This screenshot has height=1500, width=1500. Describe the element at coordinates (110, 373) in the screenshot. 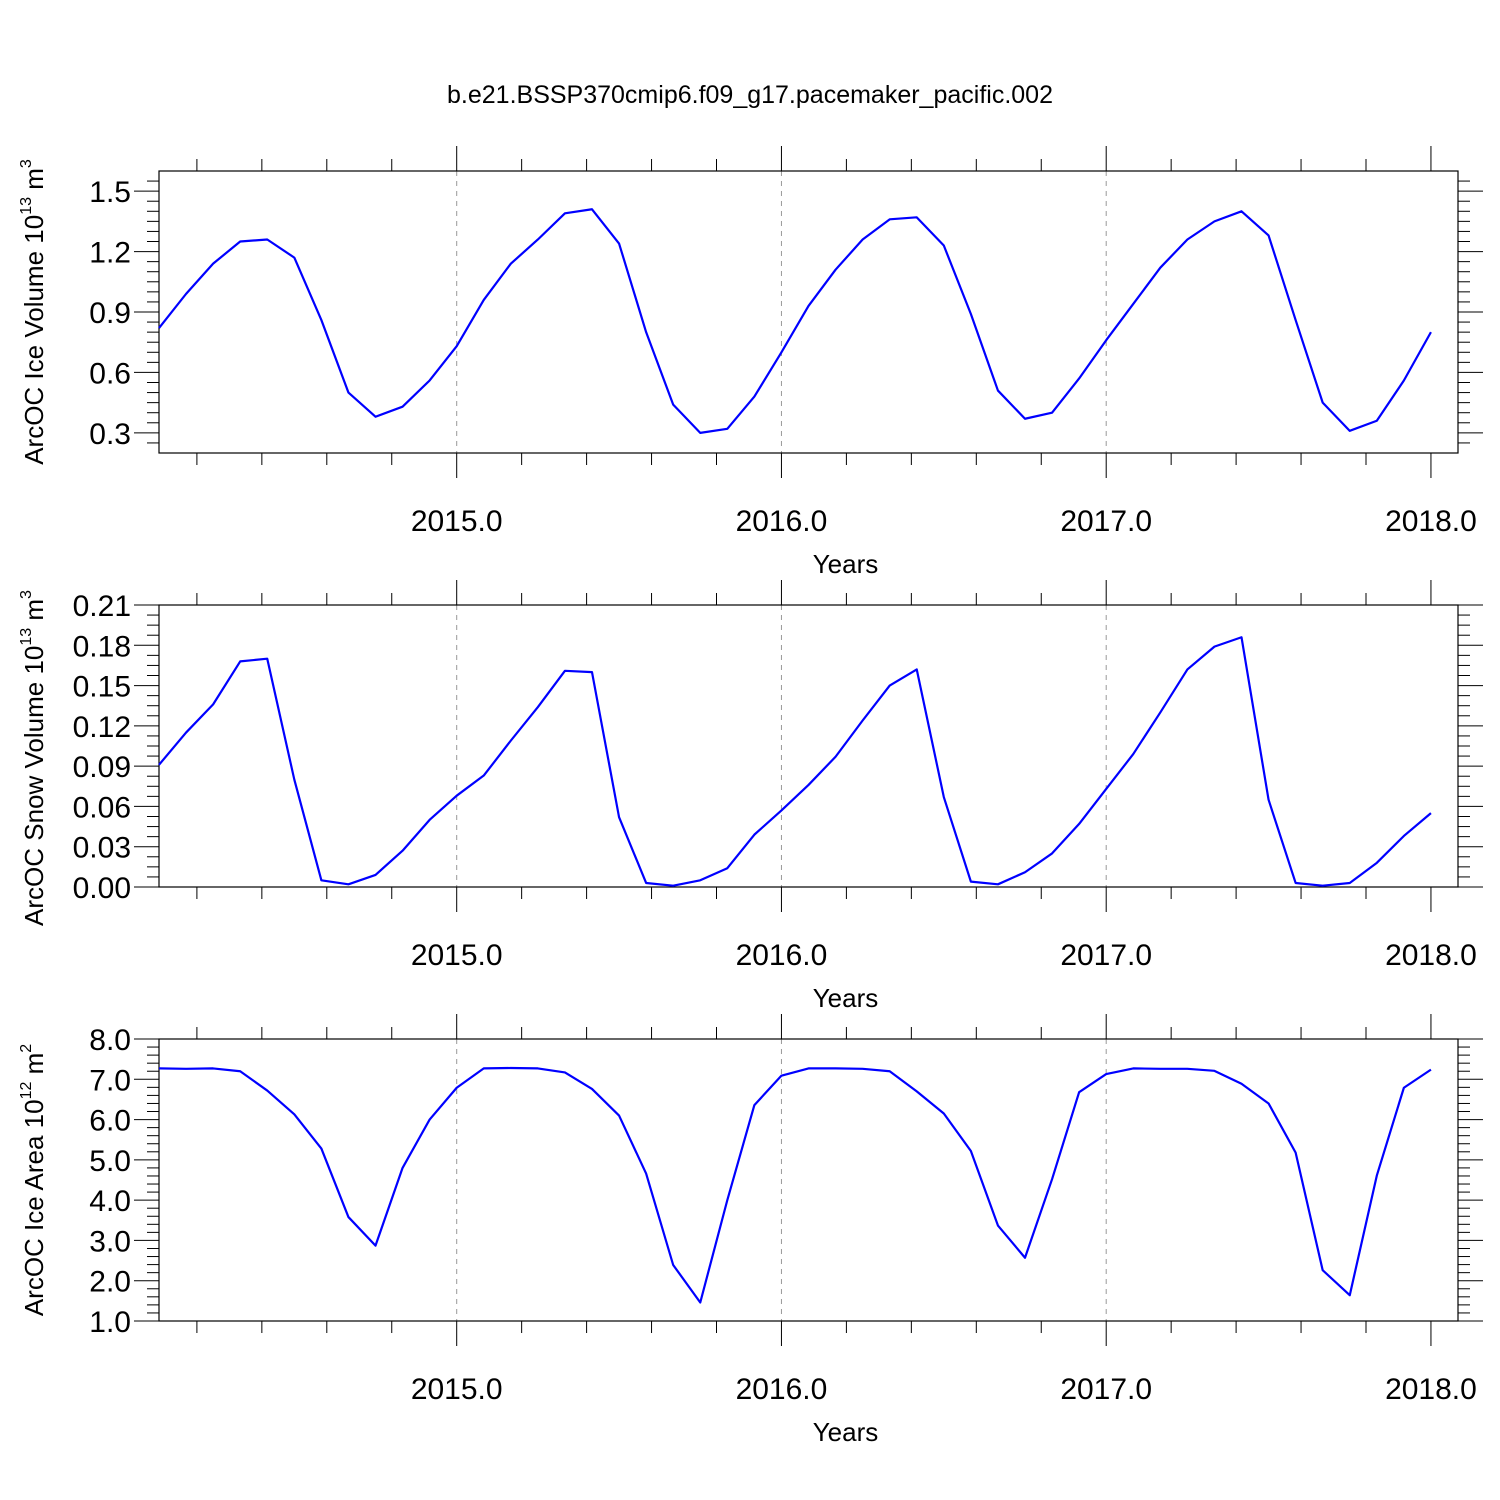

I see `y-tick-label: 0.6` at that location.